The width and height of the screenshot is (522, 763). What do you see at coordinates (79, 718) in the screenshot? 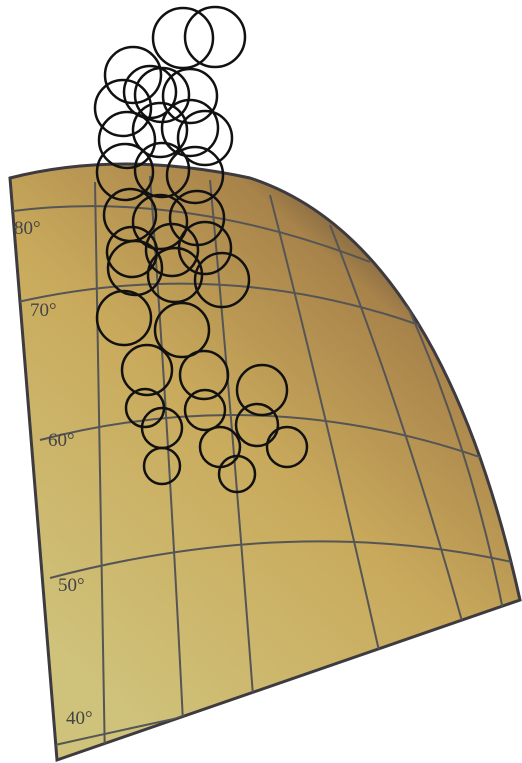
I see `latitude-label: 40°` at bounding box center [79, 718].